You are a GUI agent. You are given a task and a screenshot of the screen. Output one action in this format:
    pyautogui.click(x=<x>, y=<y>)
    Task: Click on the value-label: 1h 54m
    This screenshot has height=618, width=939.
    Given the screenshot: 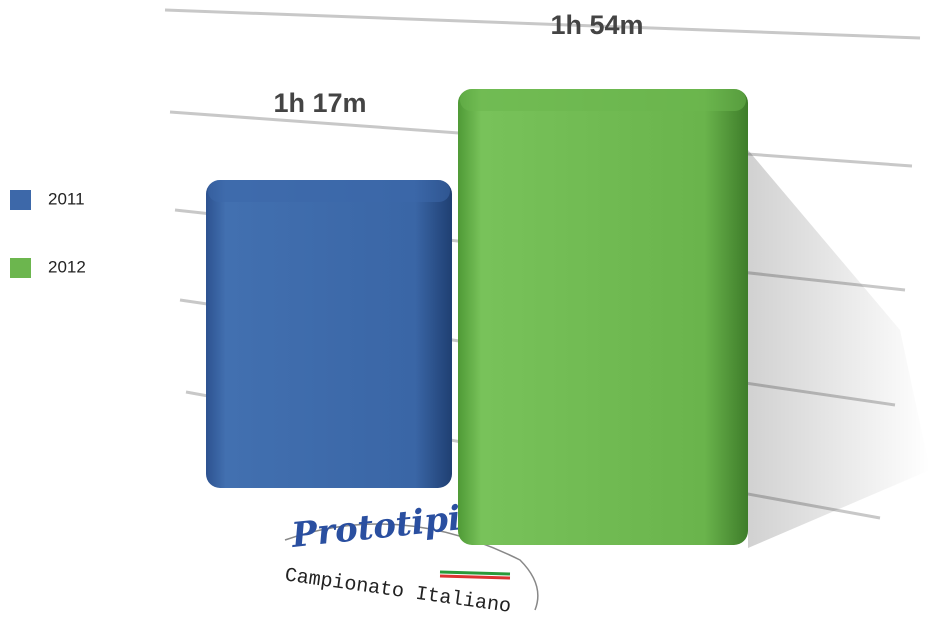 What is the action you would take?
    pyautogui.click(x=596, y=25)
    